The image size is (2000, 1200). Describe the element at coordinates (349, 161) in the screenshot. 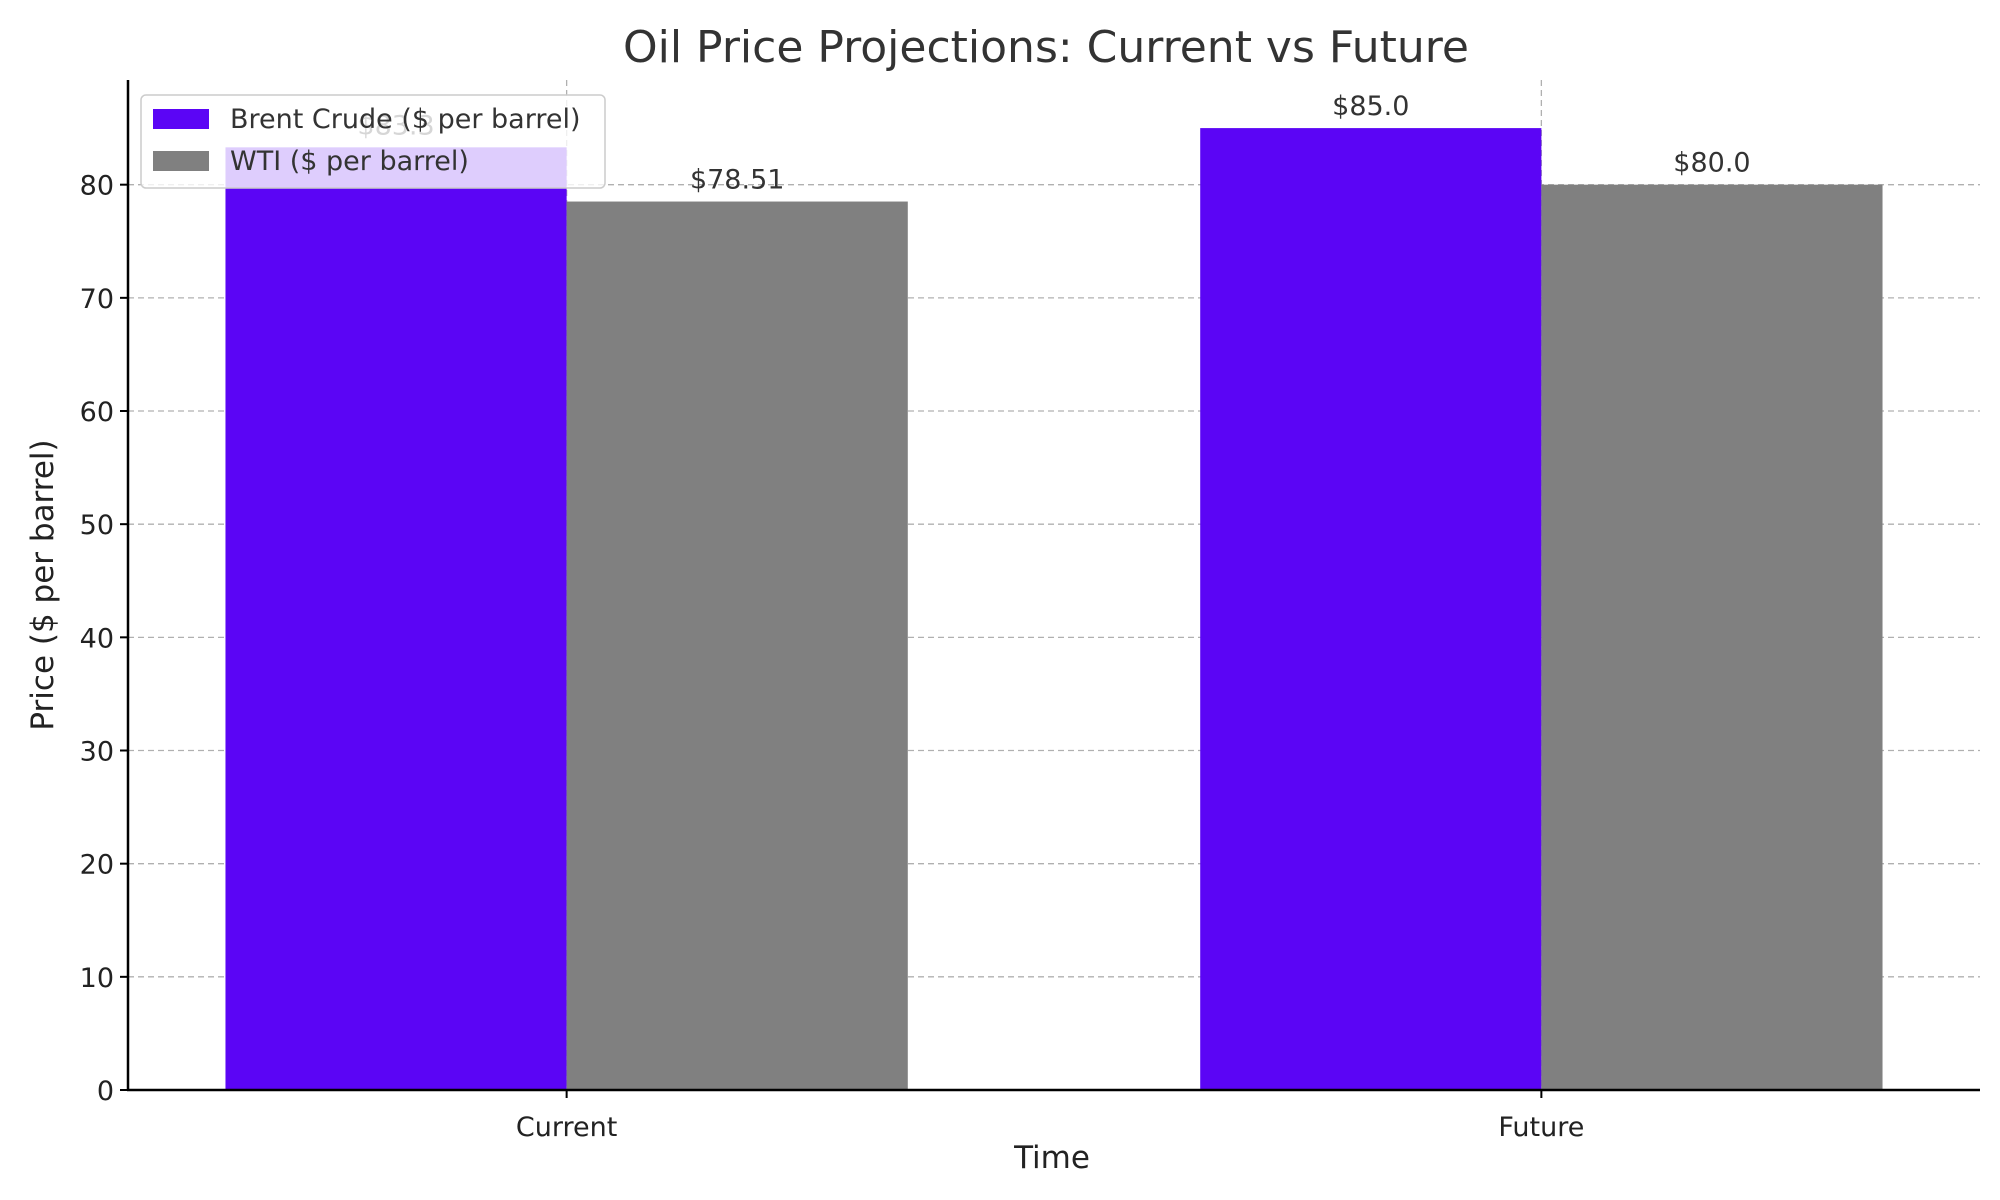

I see `legend-entry-label: WTI ($ per barrel)` at that location.